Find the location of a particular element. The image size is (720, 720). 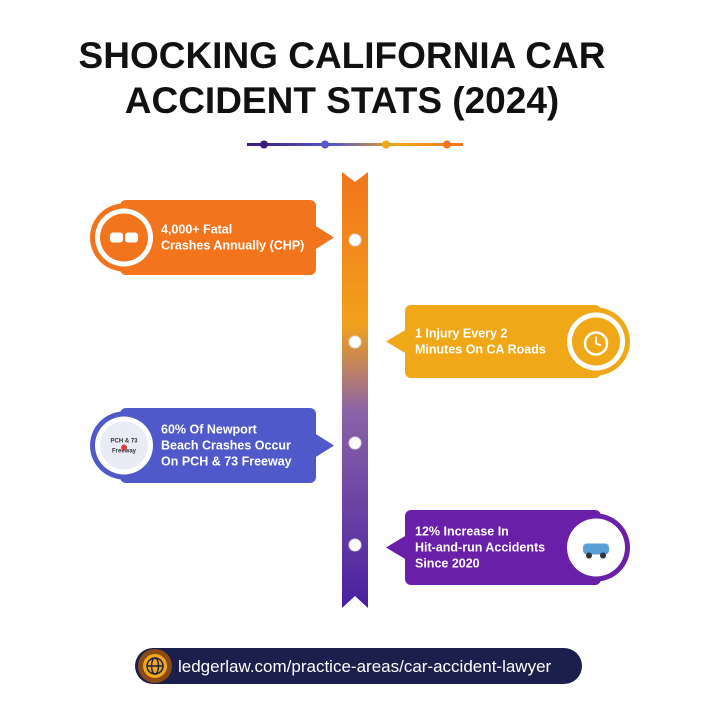

icon-text: Freeway is located at coordinates (124, 452).